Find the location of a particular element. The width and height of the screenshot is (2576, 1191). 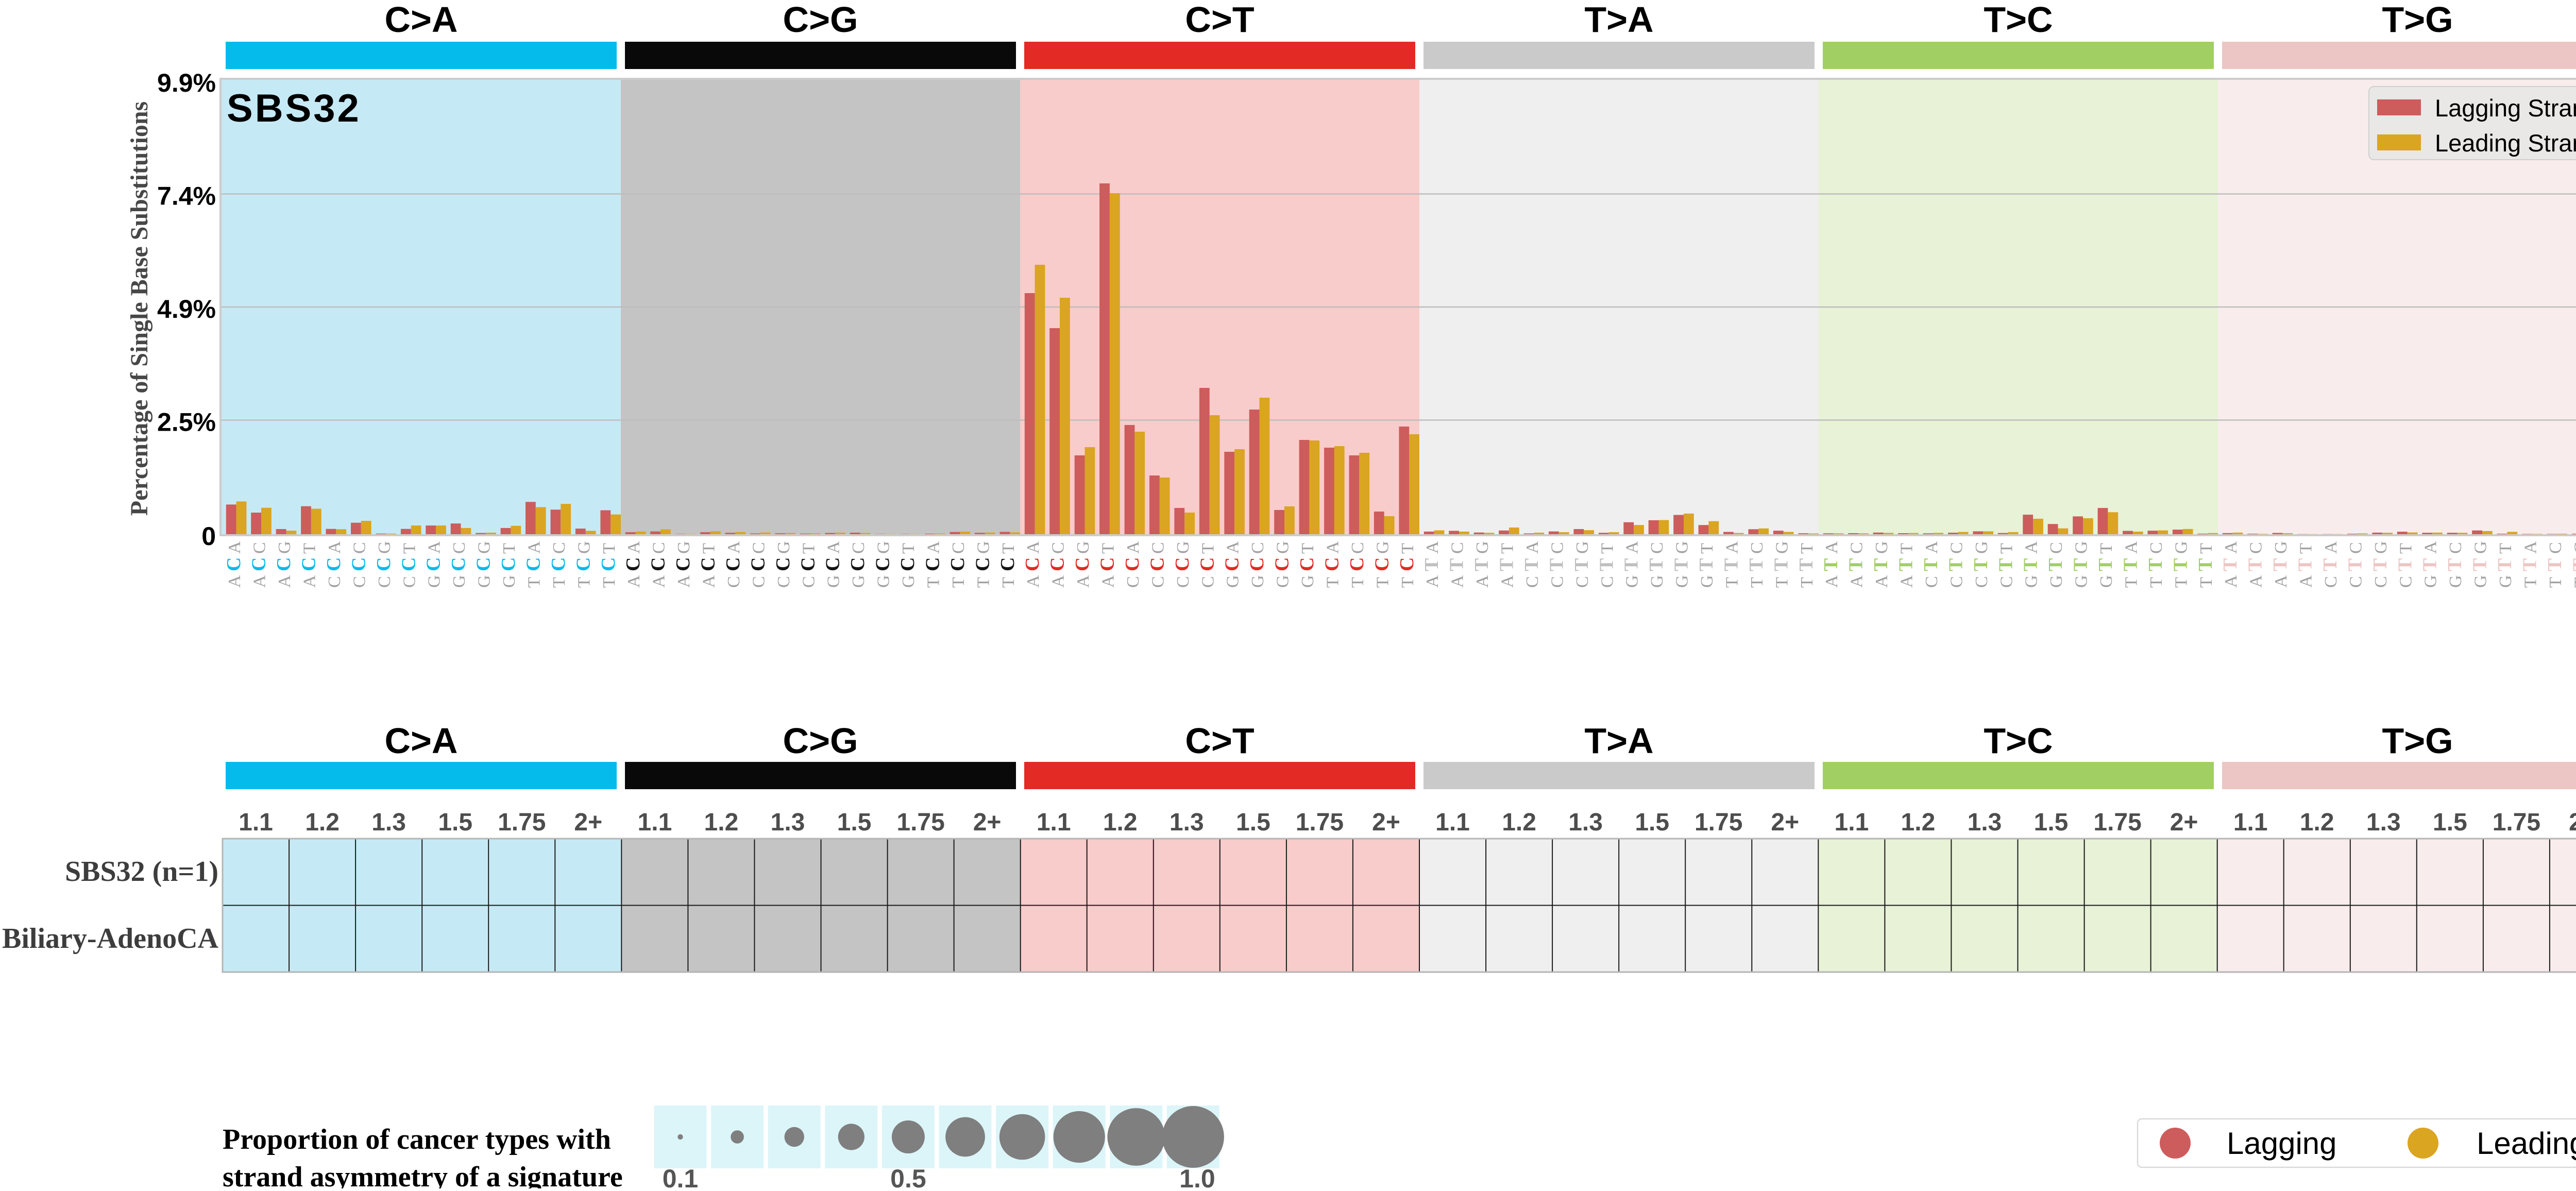

svg-text: Leading is located at coordinates (2526, 1143).